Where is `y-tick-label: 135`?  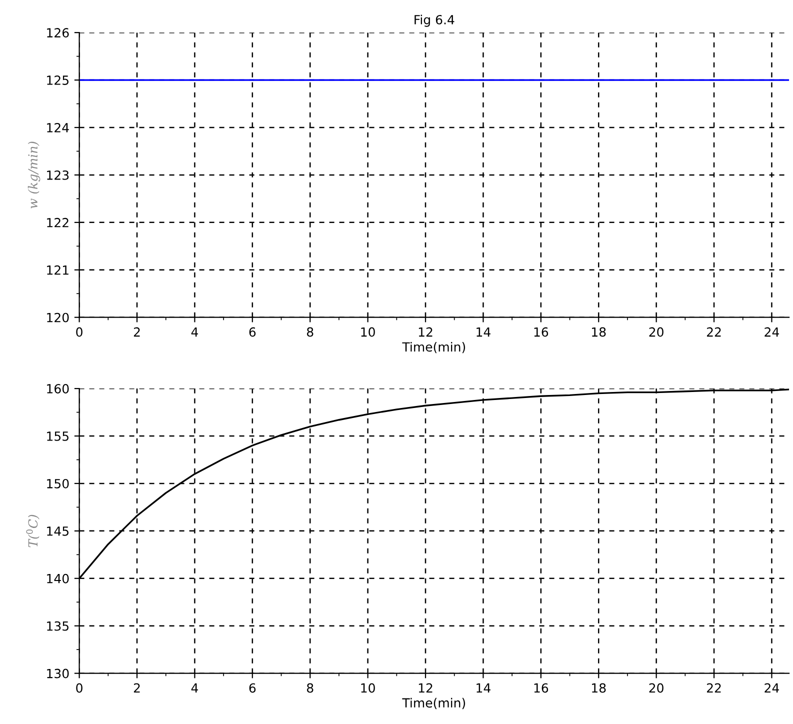
y-tick-label: 135 is located at coordinates (57, 626).